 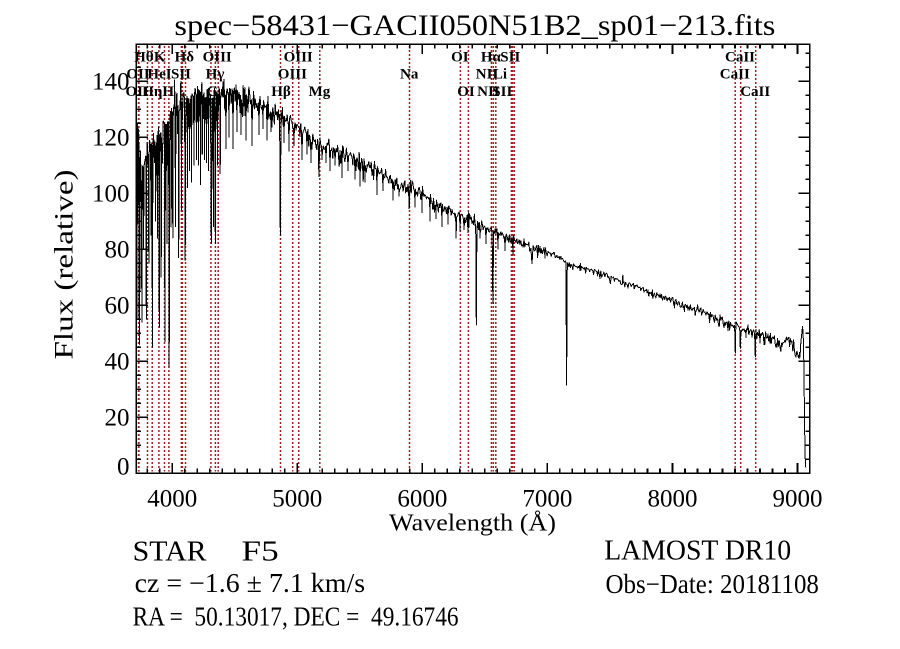 I want to click on svg-text: 8000, so click(x=673, y=499).